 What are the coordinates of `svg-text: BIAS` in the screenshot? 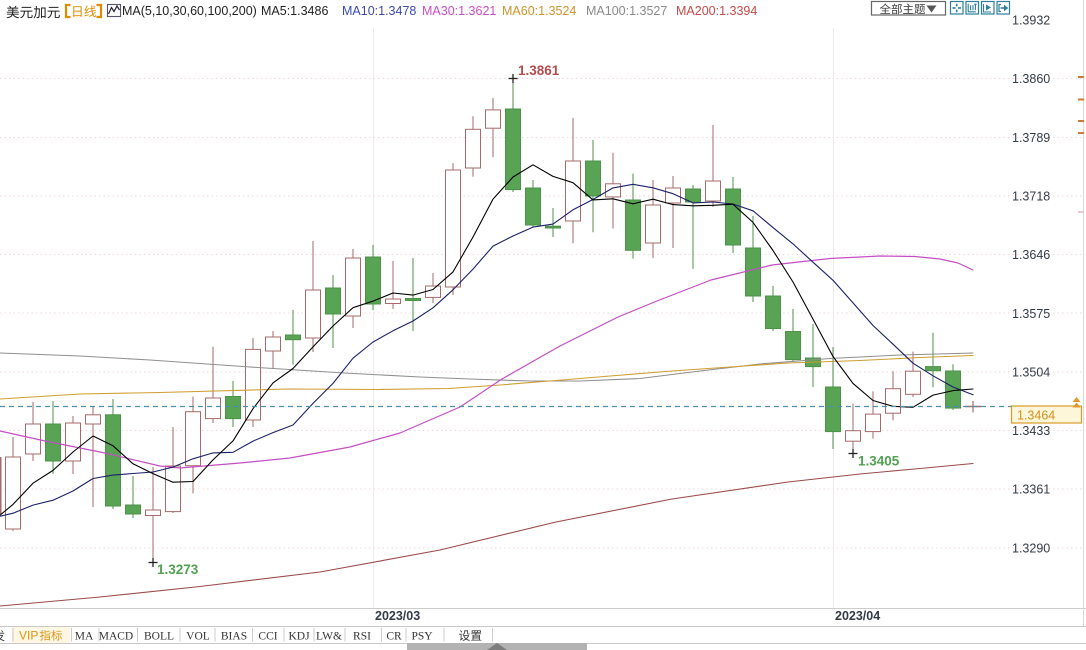 It's located at (234, 637).